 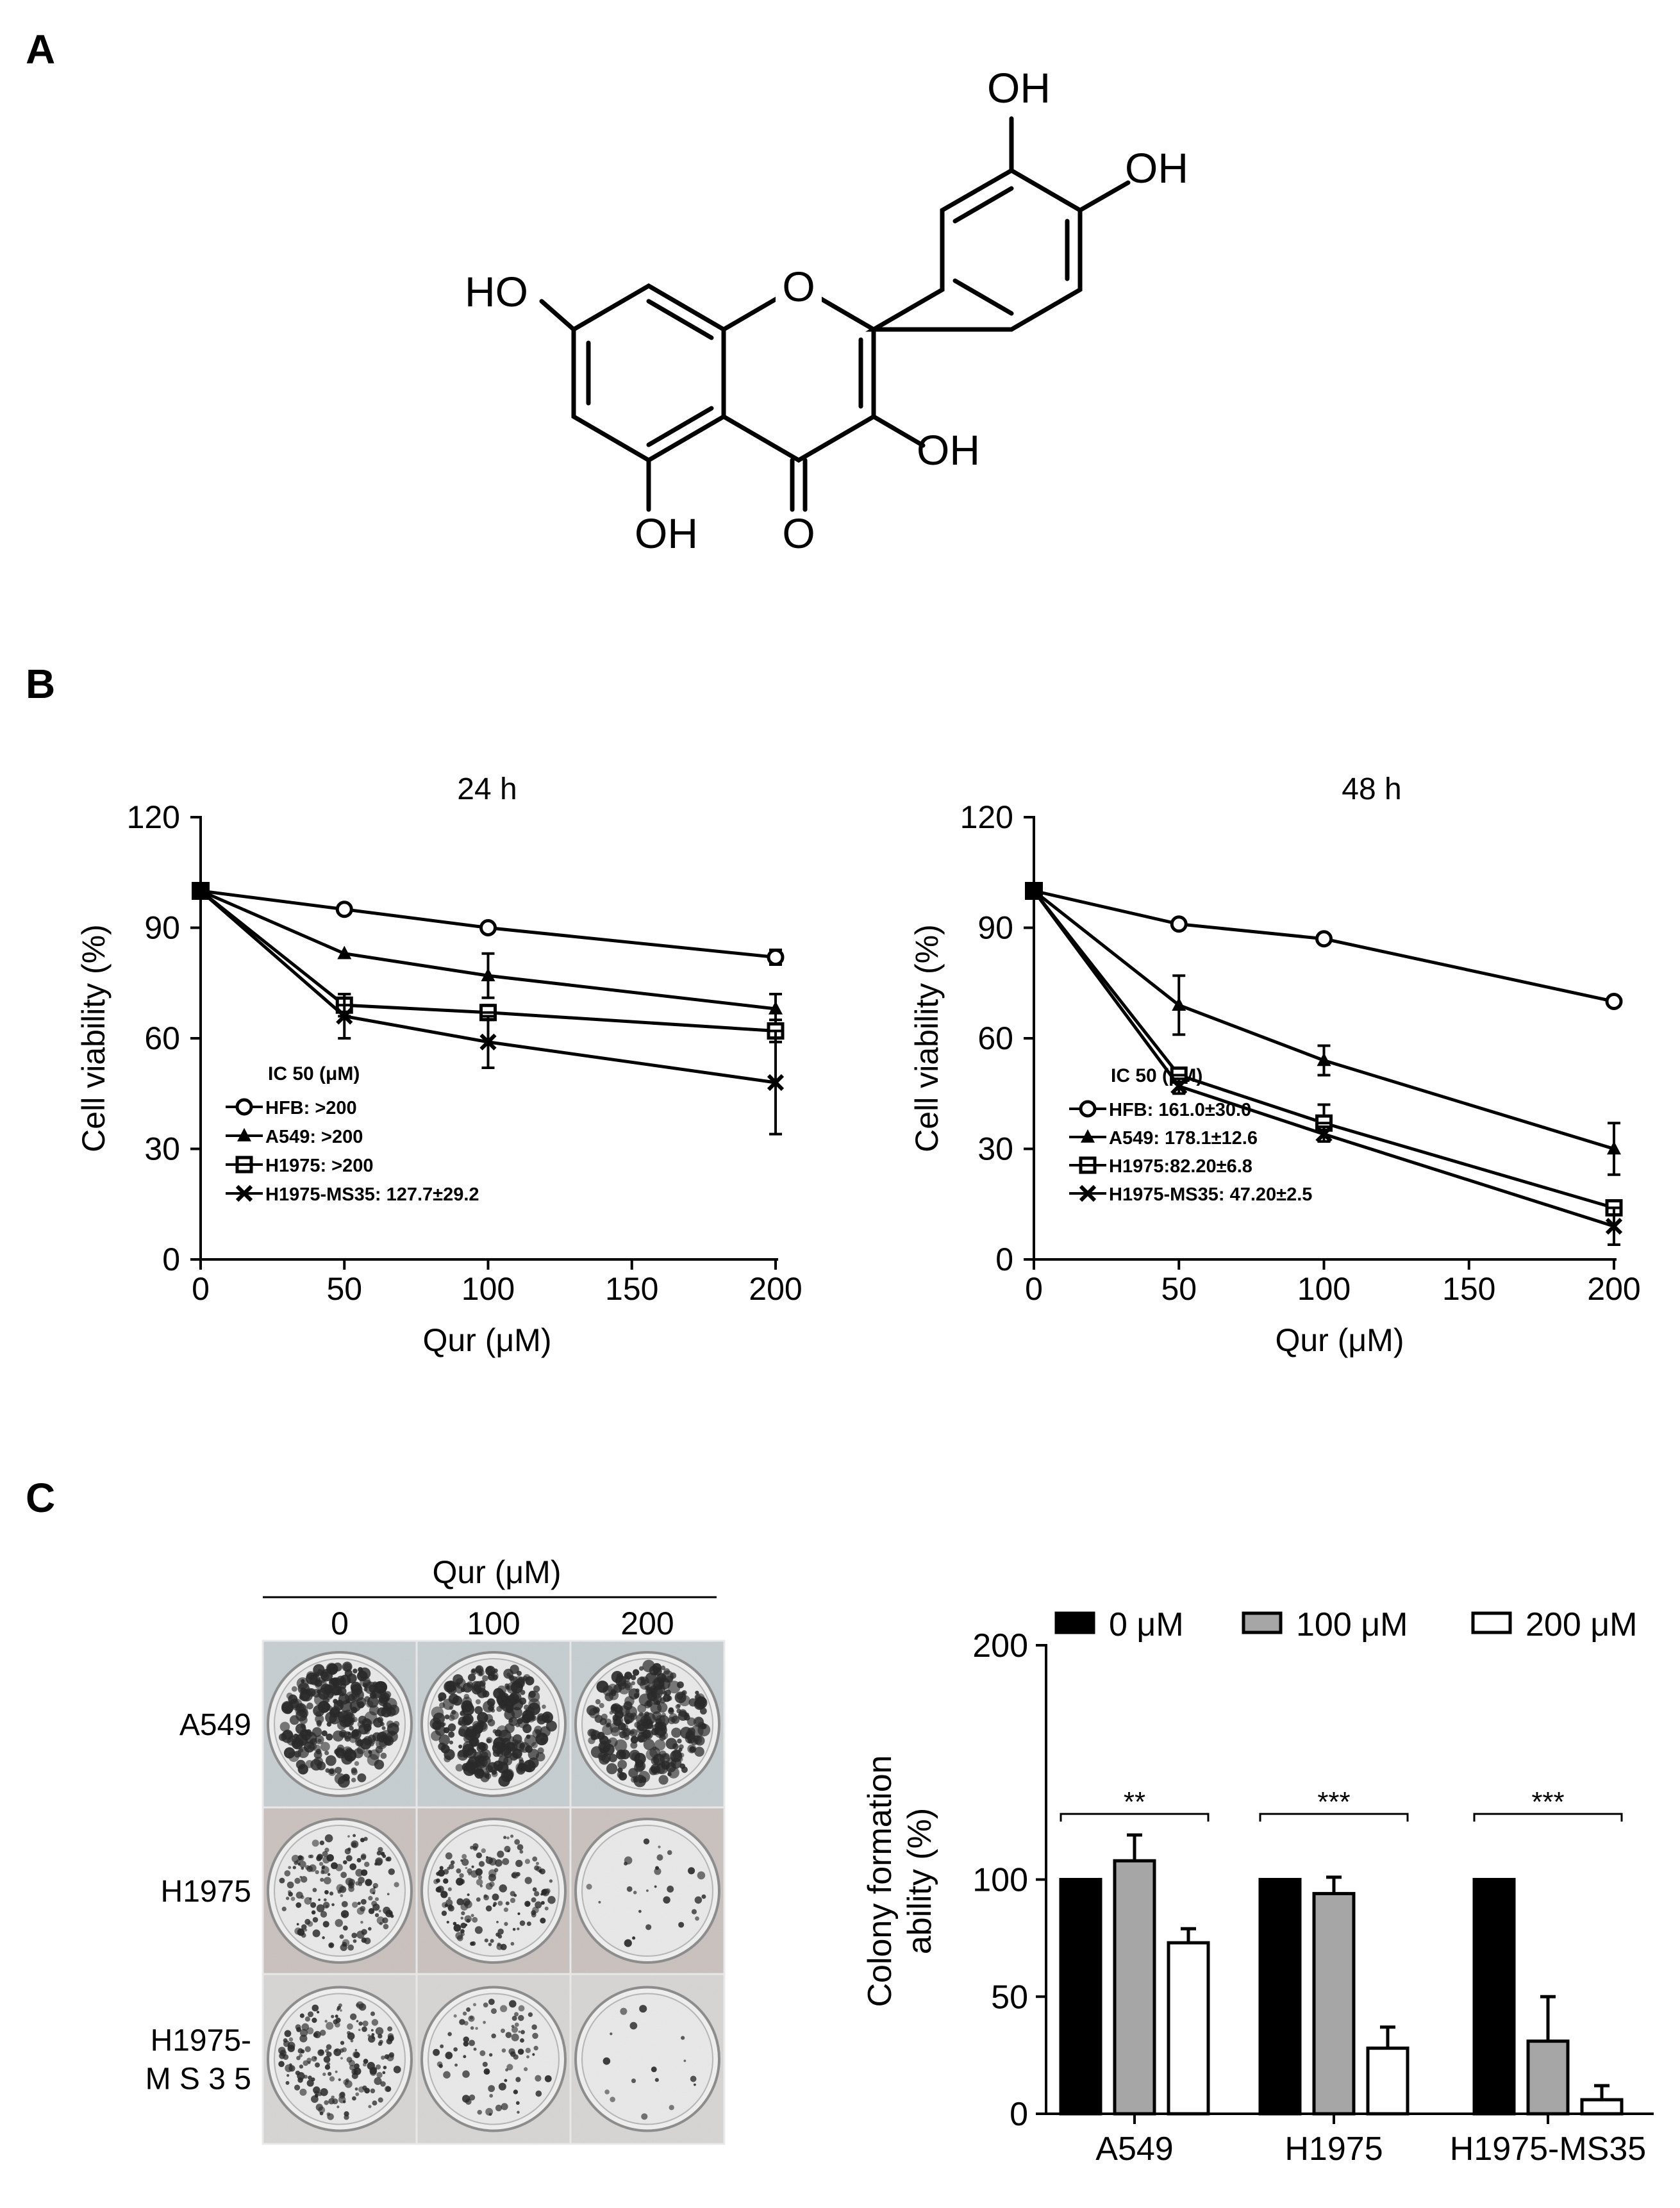 I want to click on x-tick-label: 50, so click(x=344, y=1289).